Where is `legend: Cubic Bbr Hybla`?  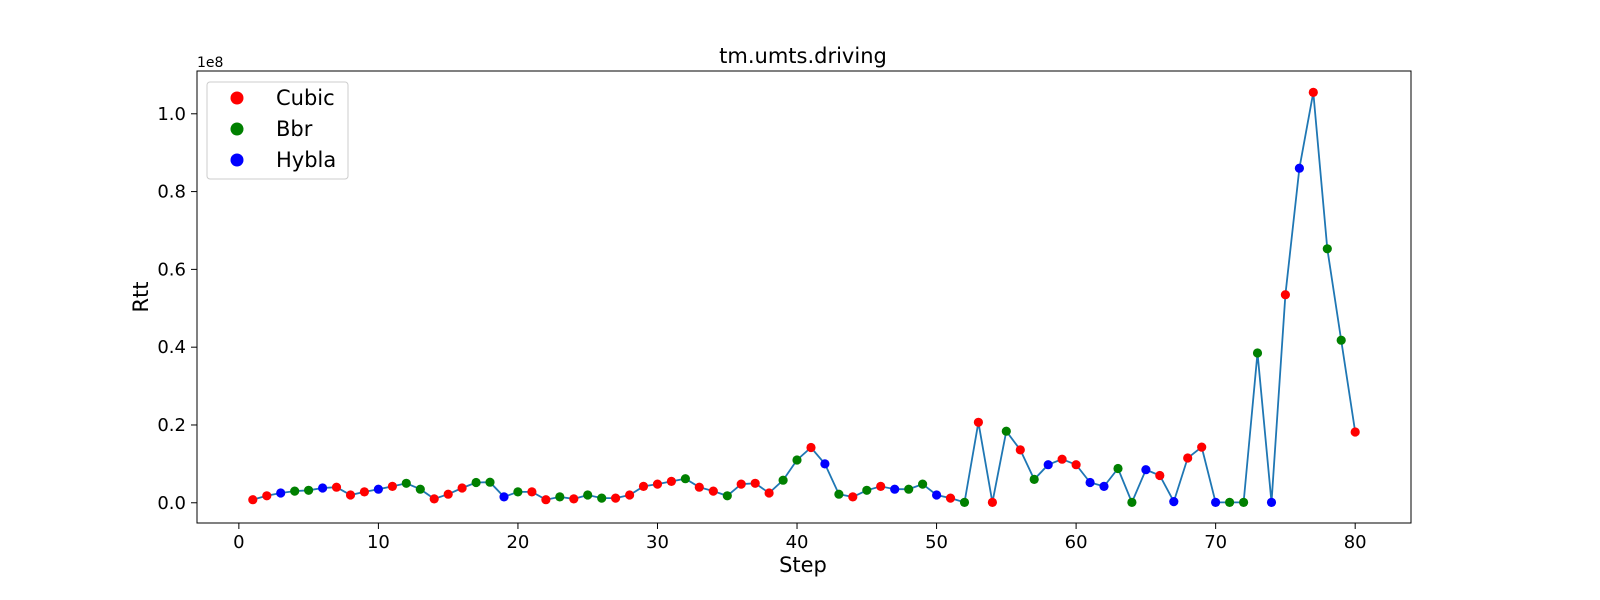
legend: Cubic Bbr Hybla is located at coordinates (277, 130).